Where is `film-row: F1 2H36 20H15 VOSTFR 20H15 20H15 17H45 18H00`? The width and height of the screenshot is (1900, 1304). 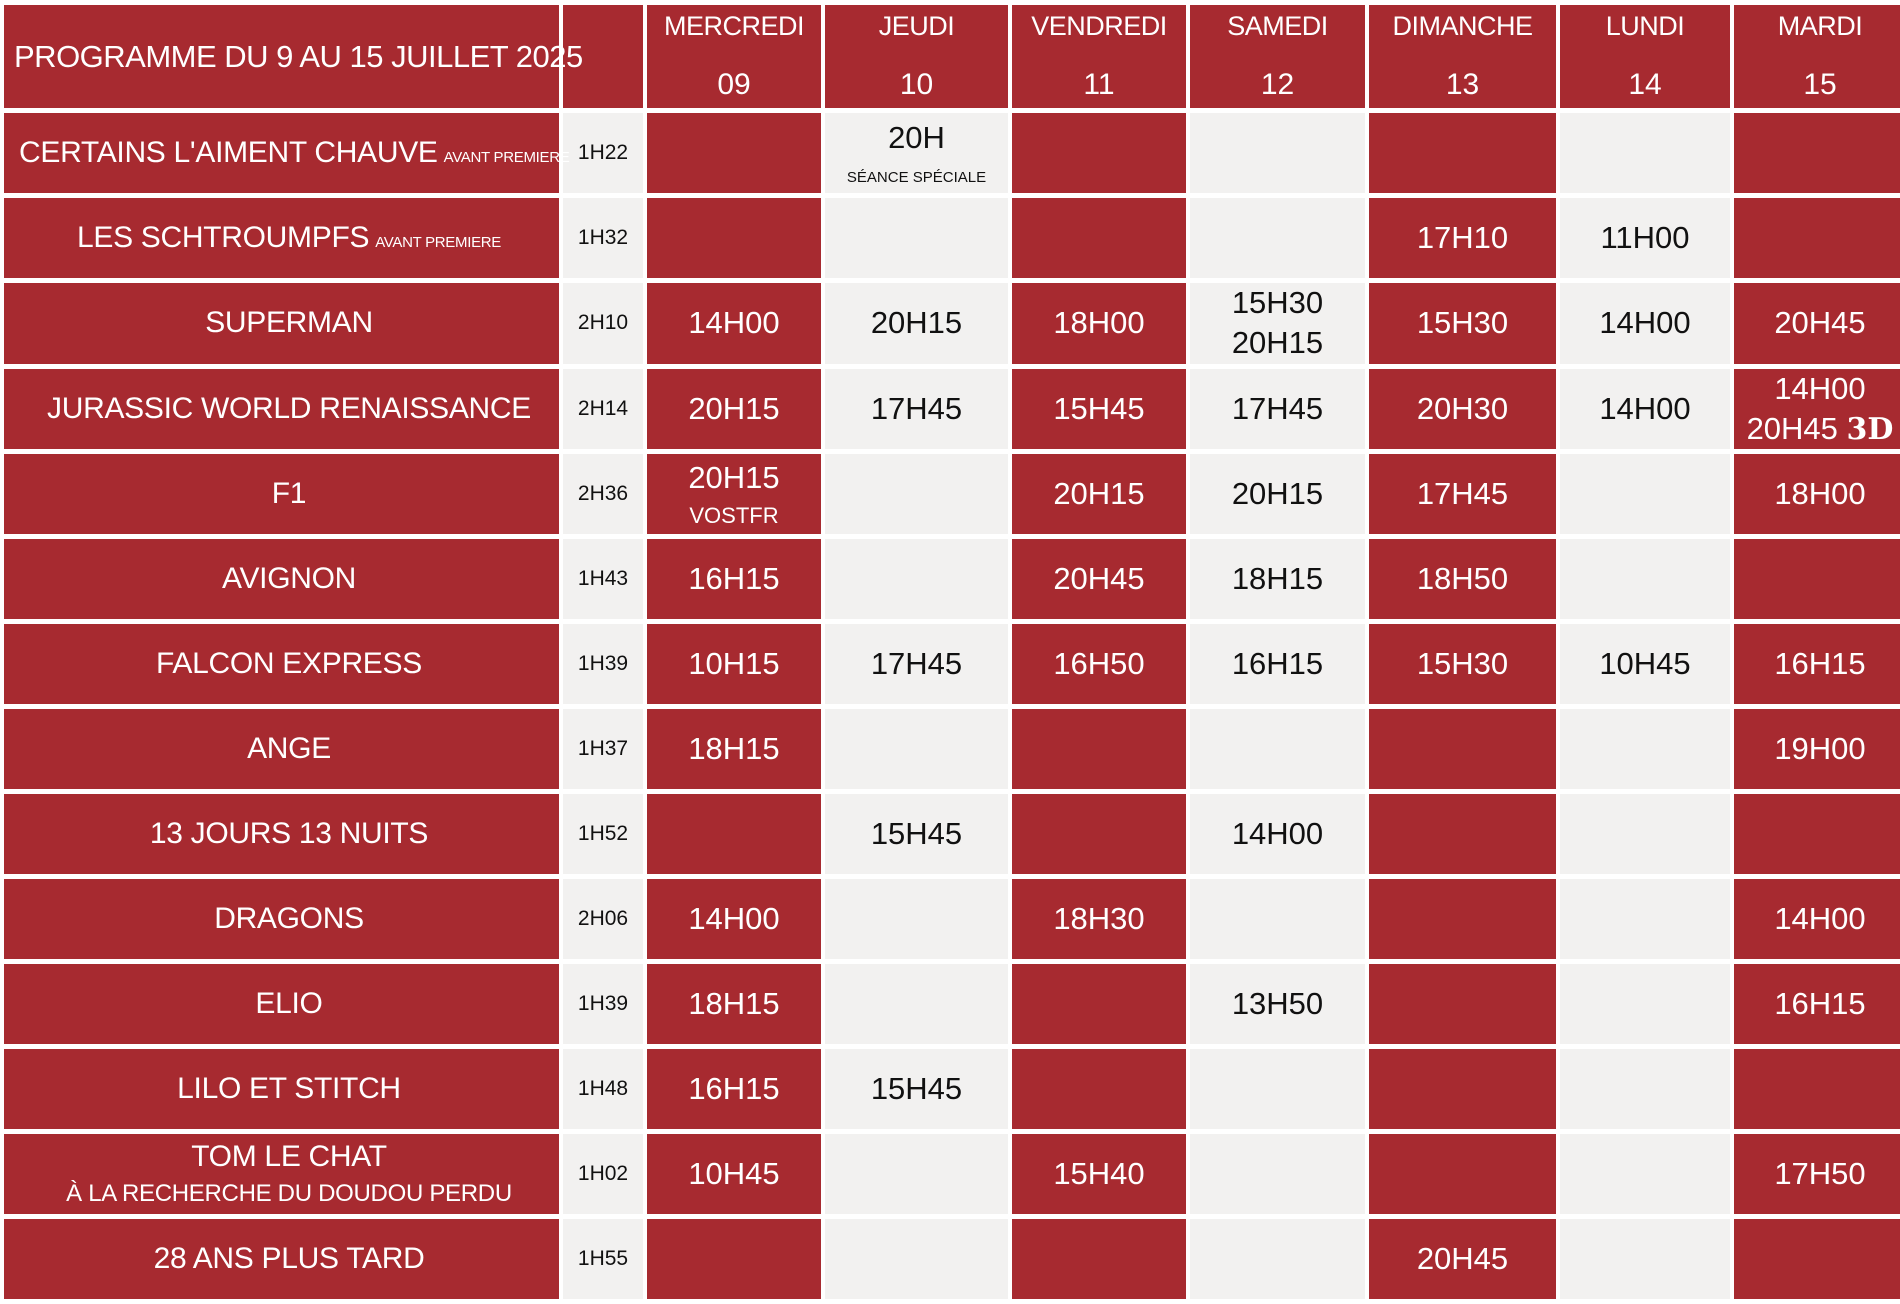 film-row: F1 2H36 20H15 VOSTFR 20H15 20H15 17H45 18H00 is located at coordinates (952, 494).